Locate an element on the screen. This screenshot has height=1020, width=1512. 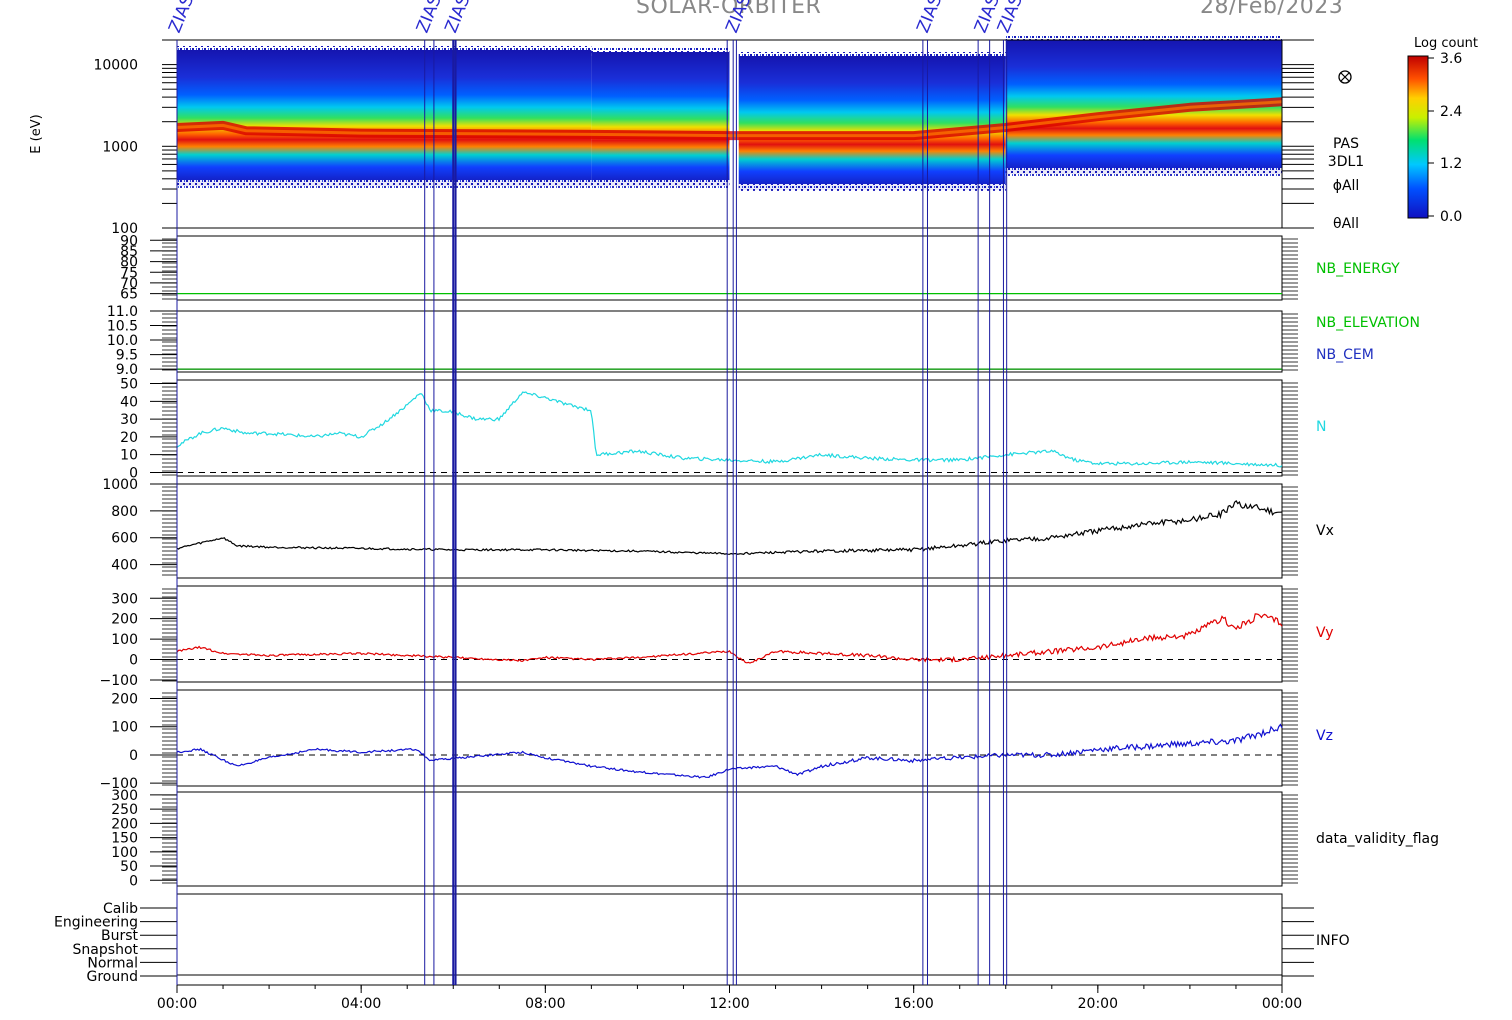
panel-ytick-label: 11.0 is located at coordinates (122, 312).